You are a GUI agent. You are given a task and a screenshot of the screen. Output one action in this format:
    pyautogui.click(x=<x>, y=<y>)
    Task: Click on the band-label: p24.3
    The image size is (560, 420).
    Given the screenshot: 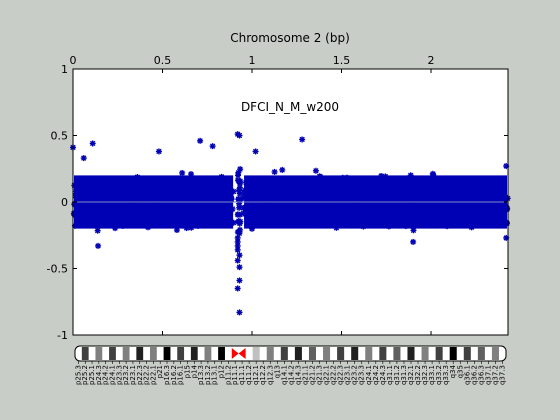 What is the action you would take?
    pyautogui.click(x=99, y=375)
    